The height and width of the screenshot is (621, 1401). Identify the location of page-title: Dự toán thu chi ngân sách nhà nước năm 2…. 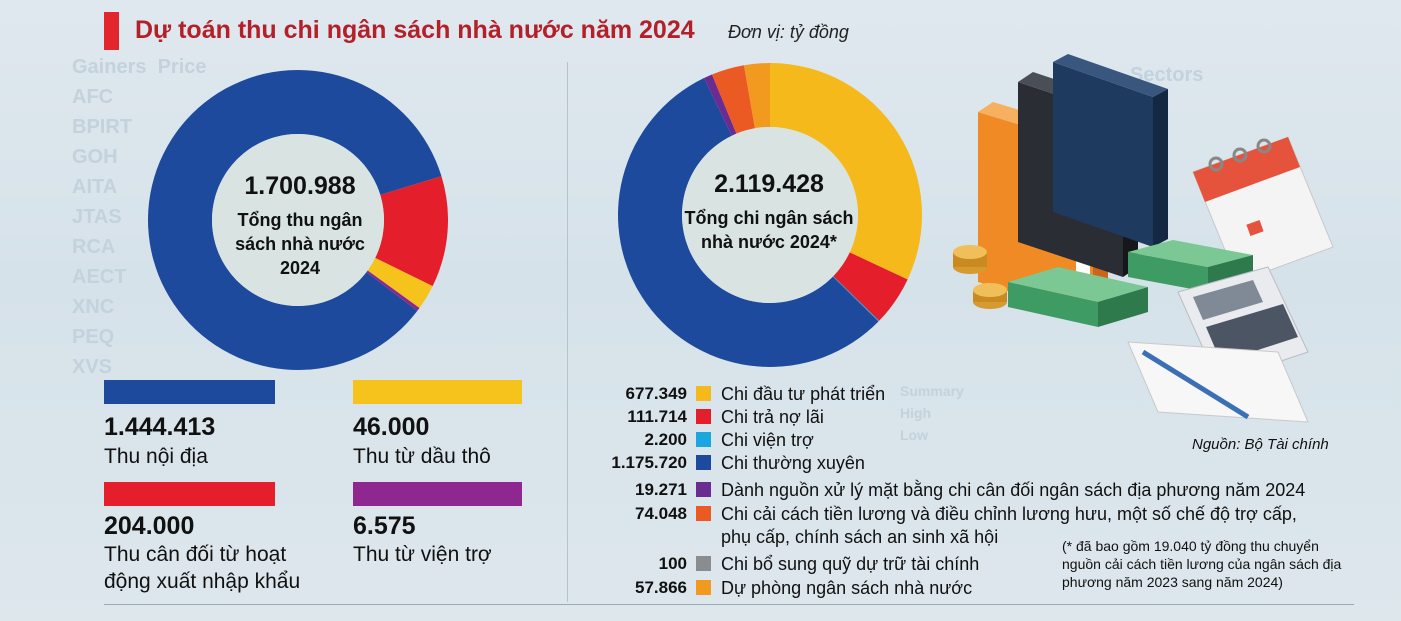
(415, 30).